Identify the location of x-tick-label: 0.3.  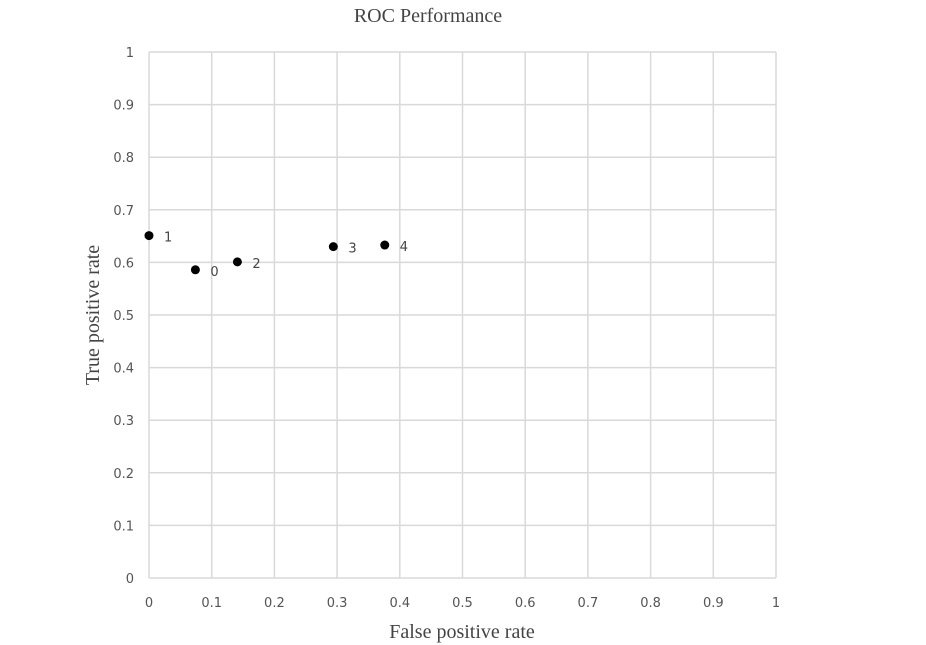
(337, 603).